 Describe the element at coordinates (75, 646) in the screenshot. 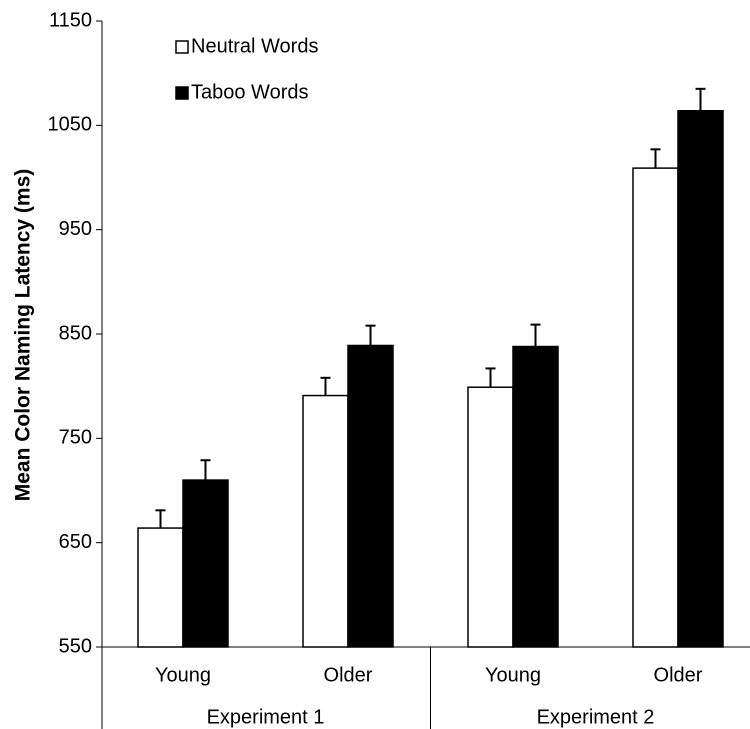

I see `y-tick-label: 550` at that location.